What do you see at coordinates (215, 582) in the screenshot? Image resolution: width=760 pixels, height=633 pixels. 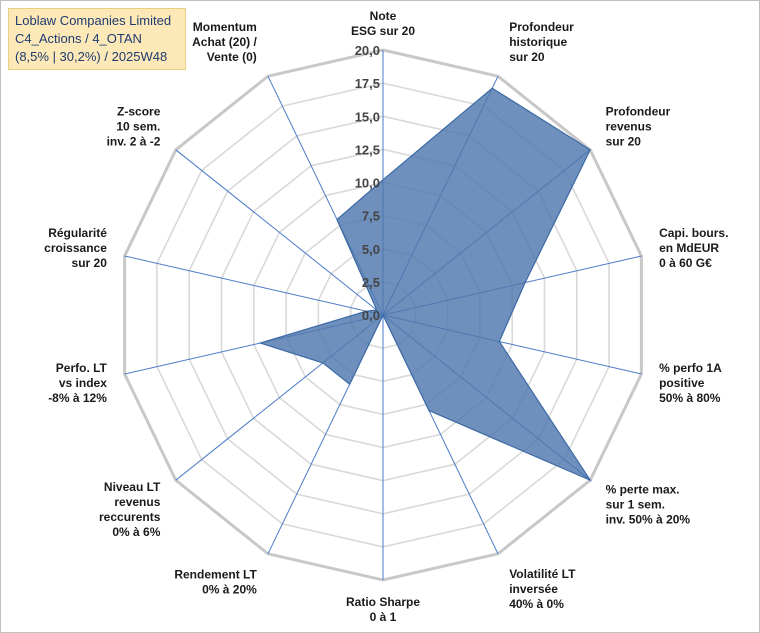 I see `axis-label: Rendement LT 0% à 20%` at bounding box center [215, 582].